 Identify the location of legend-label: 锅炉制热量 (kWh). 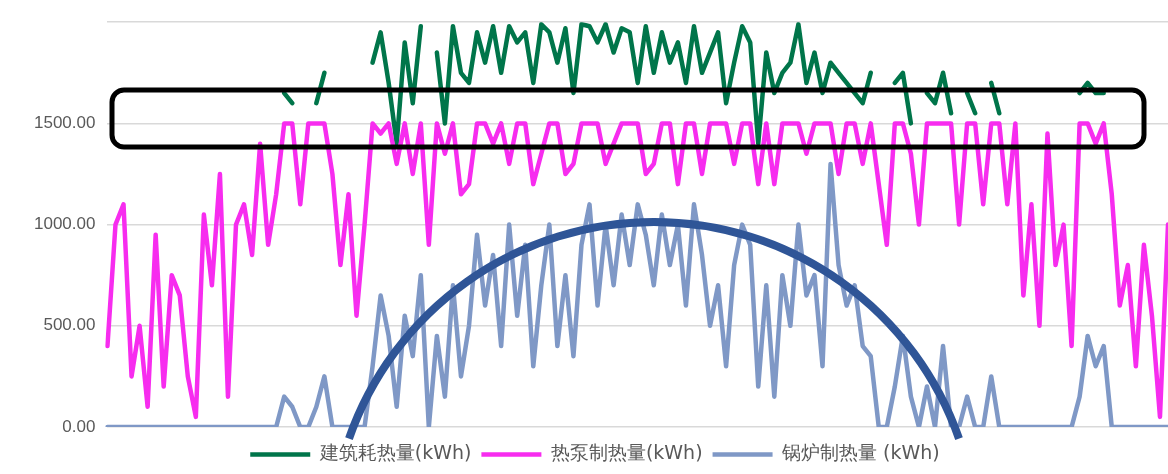
(860, 452).